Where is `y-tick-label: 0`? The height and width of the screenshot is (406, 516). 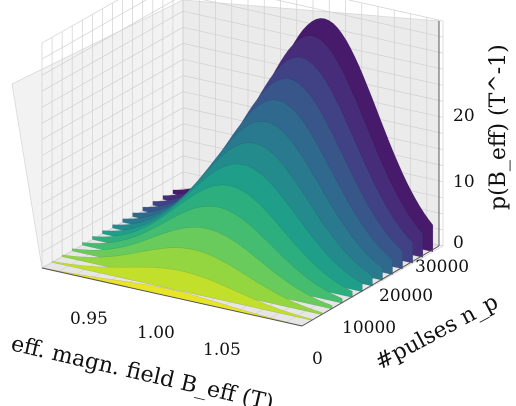
y-tick-label: 0 is located at coordinates (317, 359).